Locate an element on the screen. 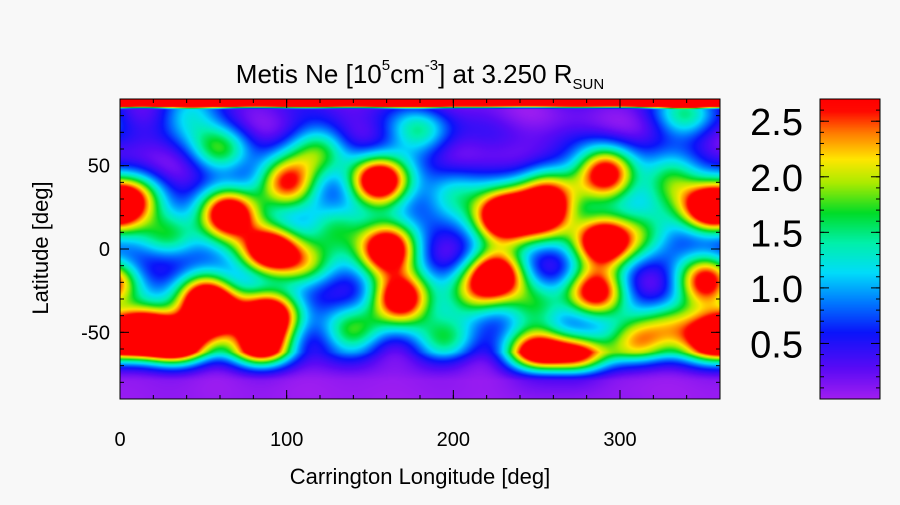 The image size is (900, 505). x-tick-label: 200 is located at coordinates (453, 440).